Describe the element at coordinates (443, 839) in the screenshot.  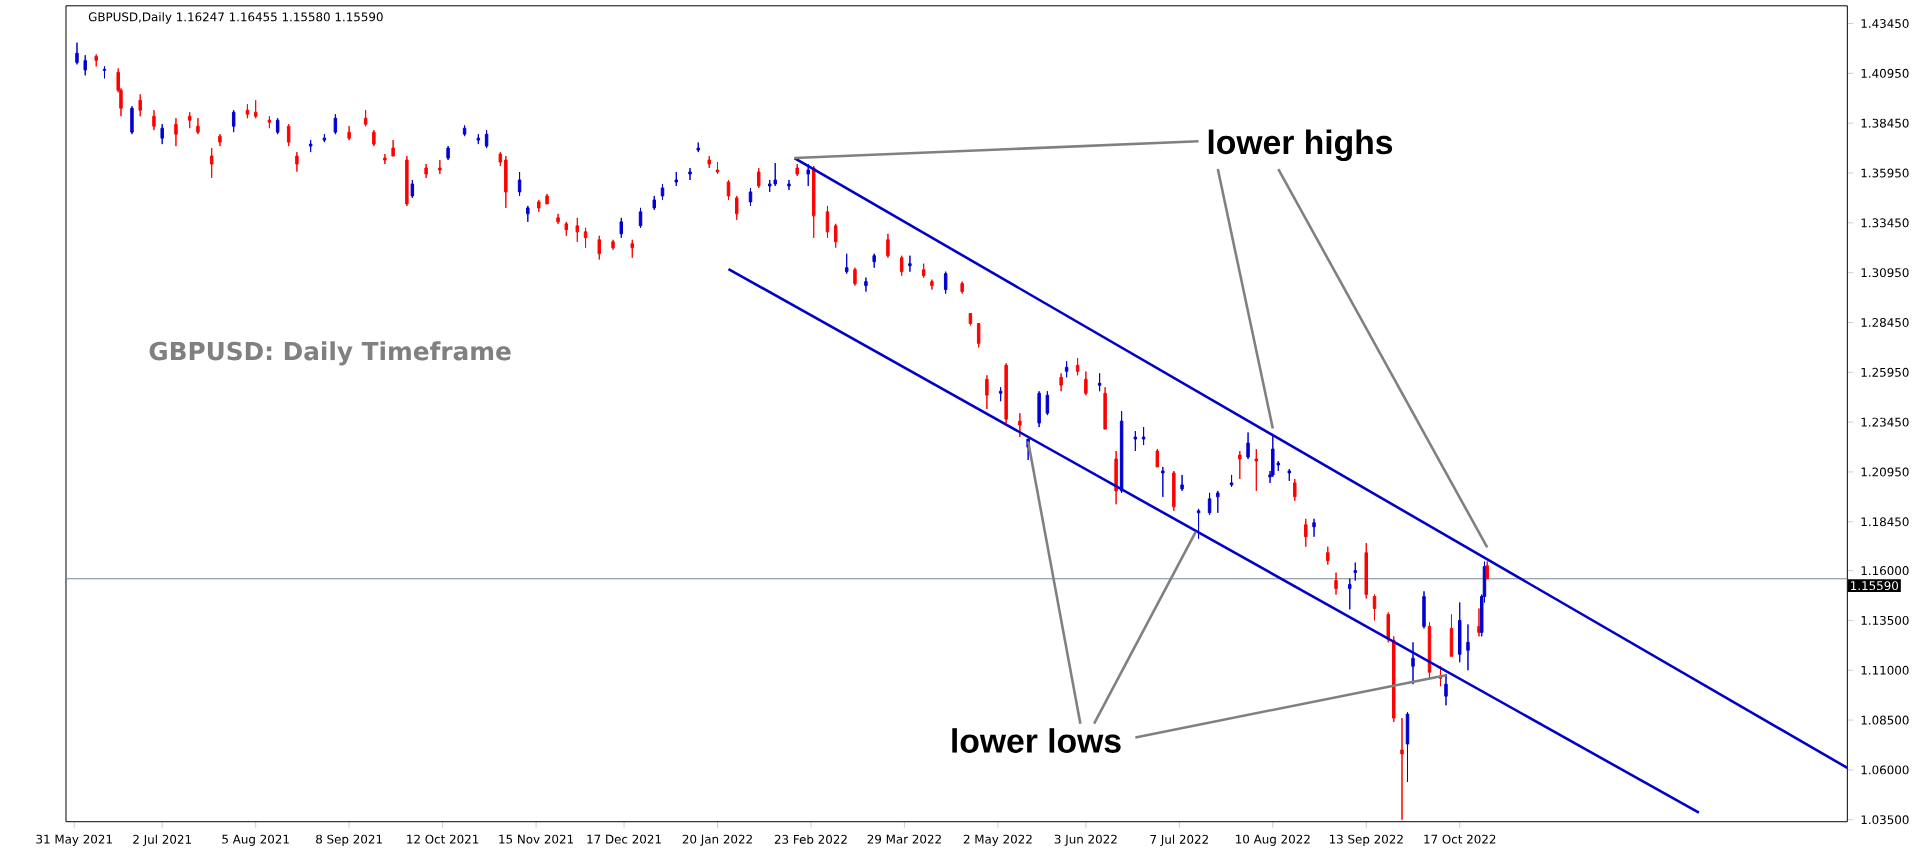
I see `x-tick-label: 12 Oct 2021` at that location.